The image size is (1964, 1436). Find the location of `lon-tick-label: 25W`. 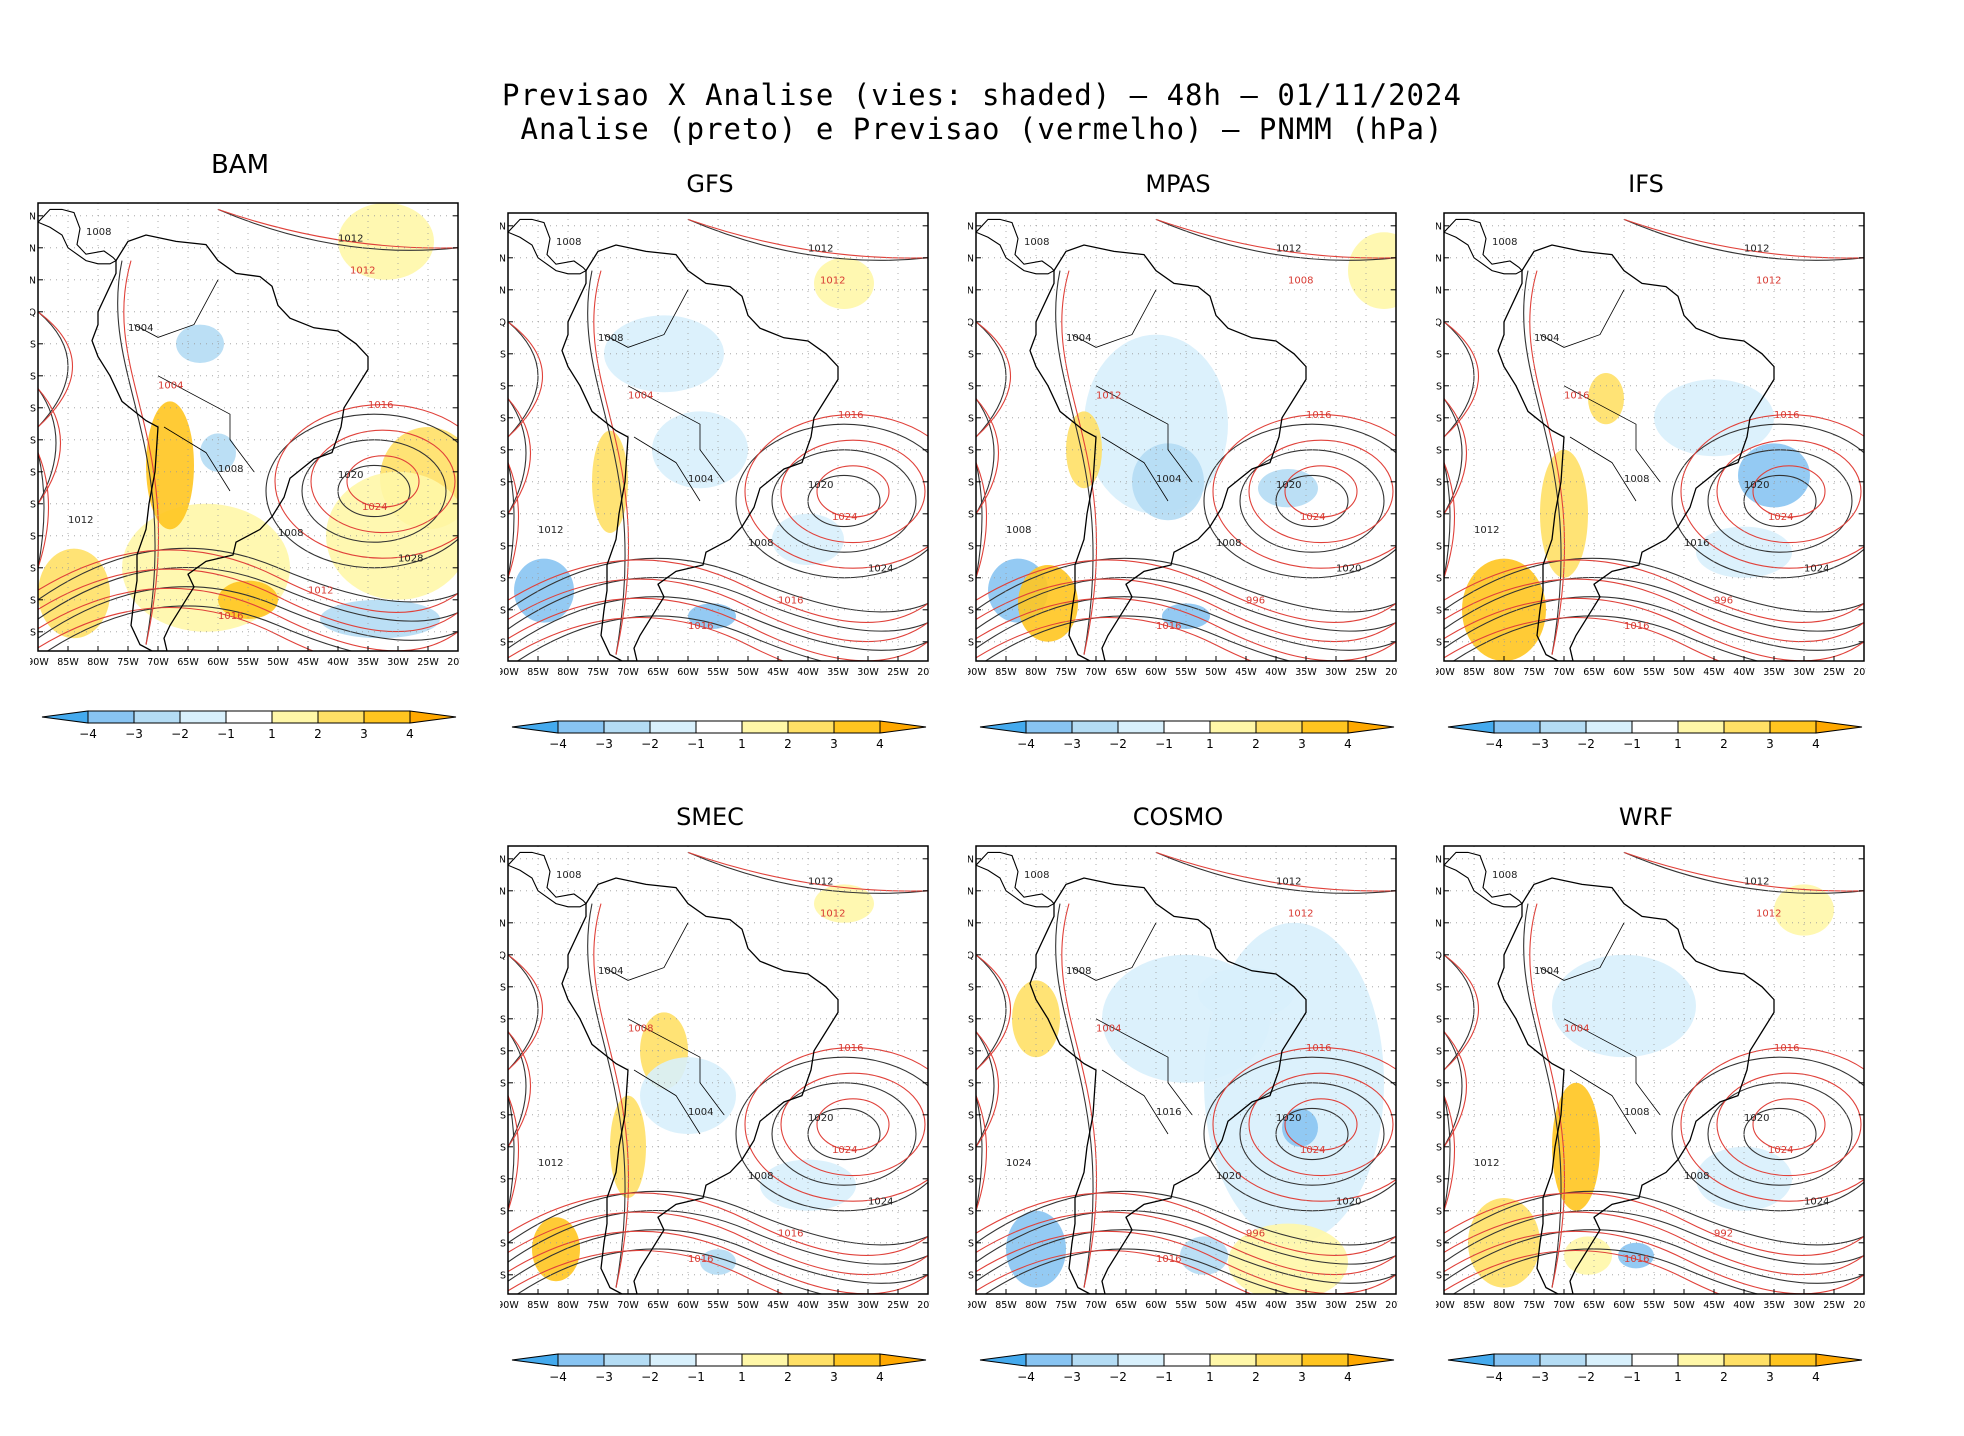

lon-tick-label: 25W is located at coordinates (1834, 1305).